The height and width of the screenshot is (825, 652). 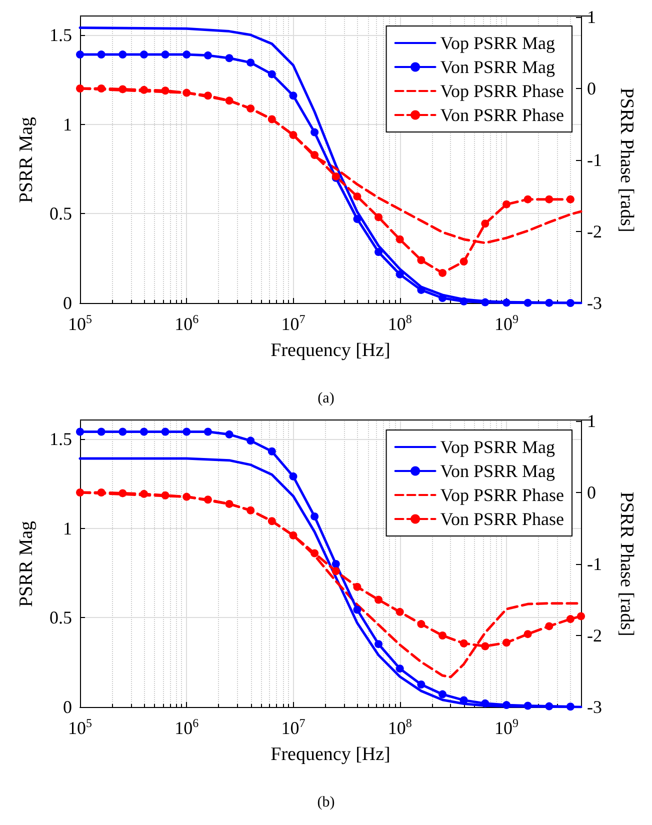 What do you see at coordinates (326, 398) in the screenshot?
I see `text: (a)` at bounding box center [326, 398].